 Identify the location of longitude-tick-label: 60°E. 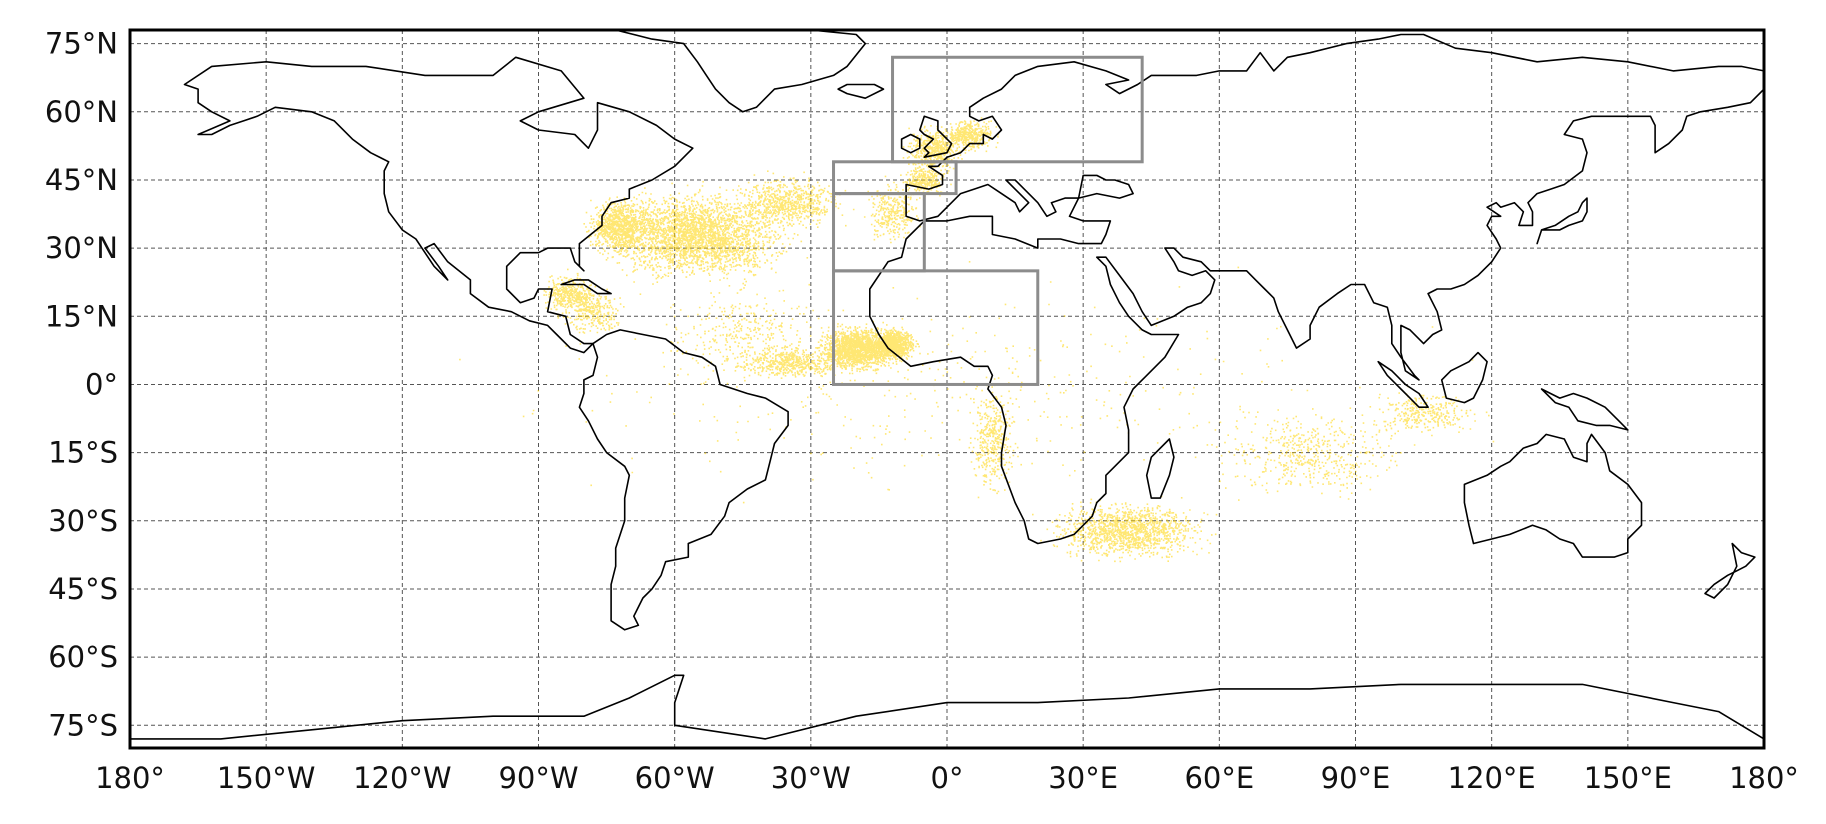
(1219, 778).